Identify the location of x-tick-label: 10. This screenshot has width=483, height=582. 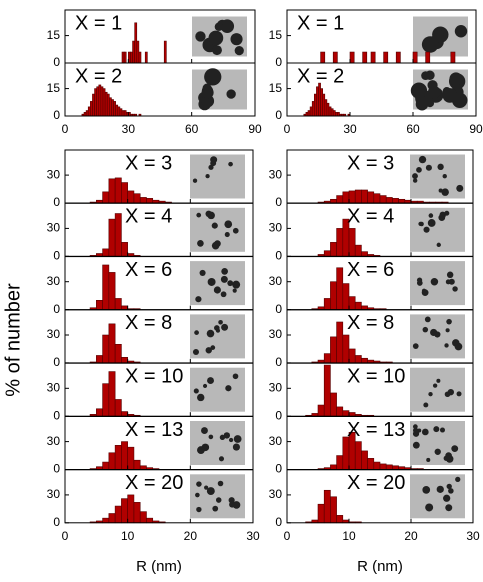
(349, 536).